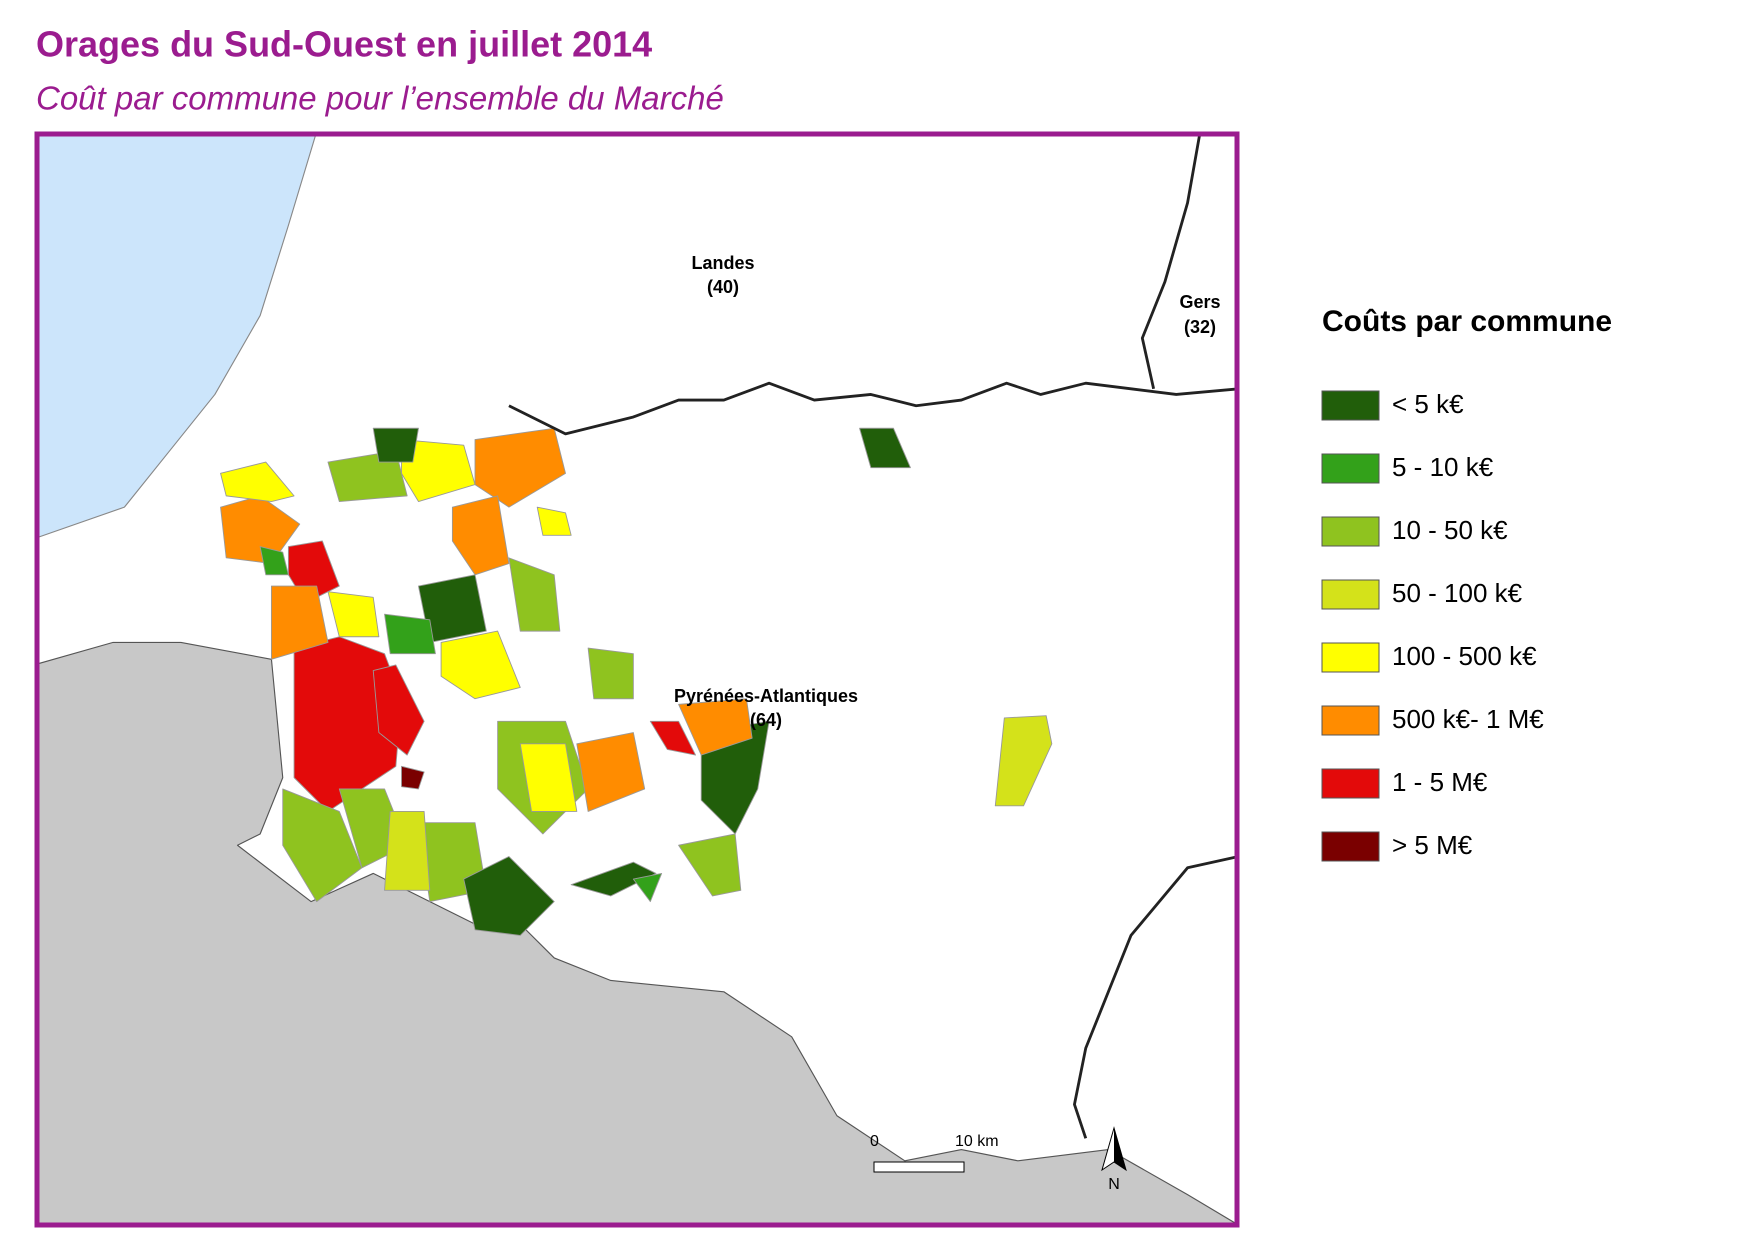 This screenshot has height=1240, width=1753. What do you see at coordinates (1440, 782) in the screenshot?
I see `legend-label: 1 - 5 M€` at bounding box center [1440, 782].